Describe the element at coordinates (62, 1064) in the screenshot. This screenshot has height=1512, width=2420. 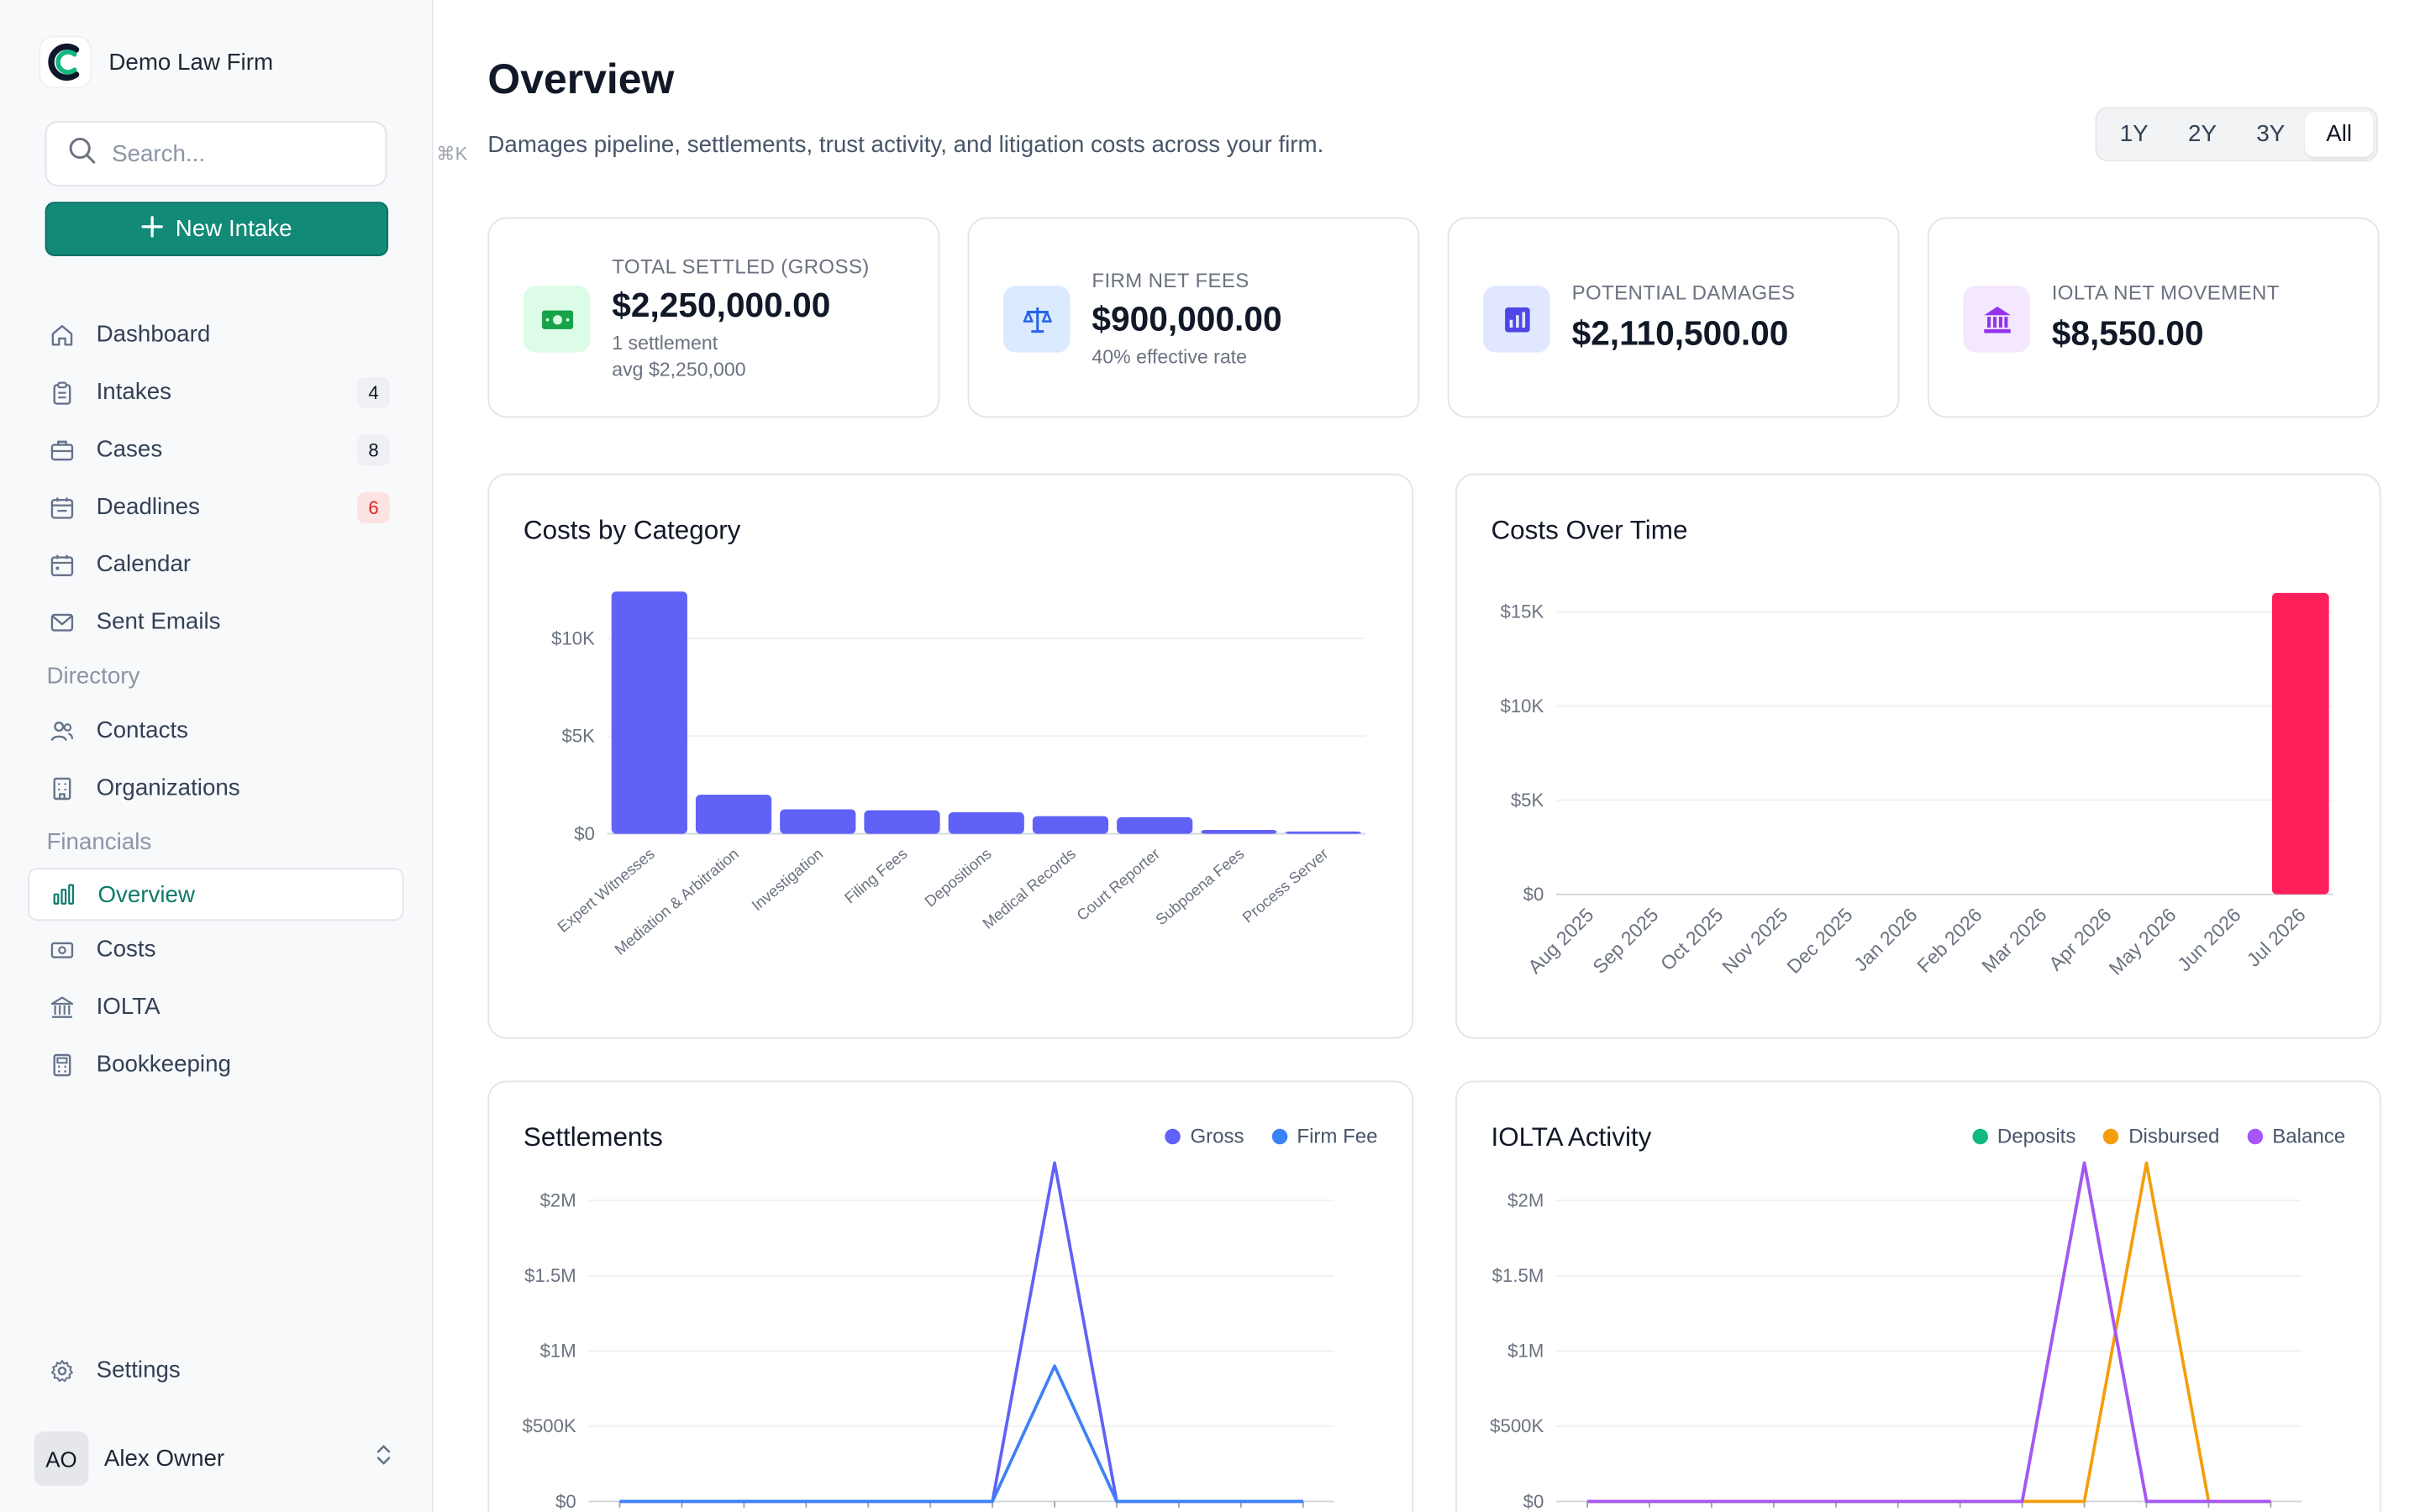
I see `calculator-icon` at that location.